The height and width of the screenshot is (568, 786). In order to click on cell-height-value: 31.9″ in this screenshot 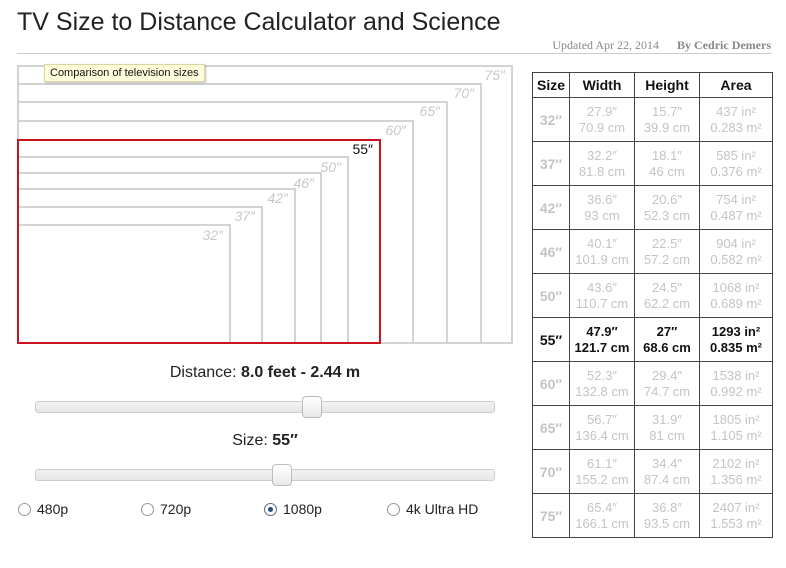, I will do `click(667, 419)`.